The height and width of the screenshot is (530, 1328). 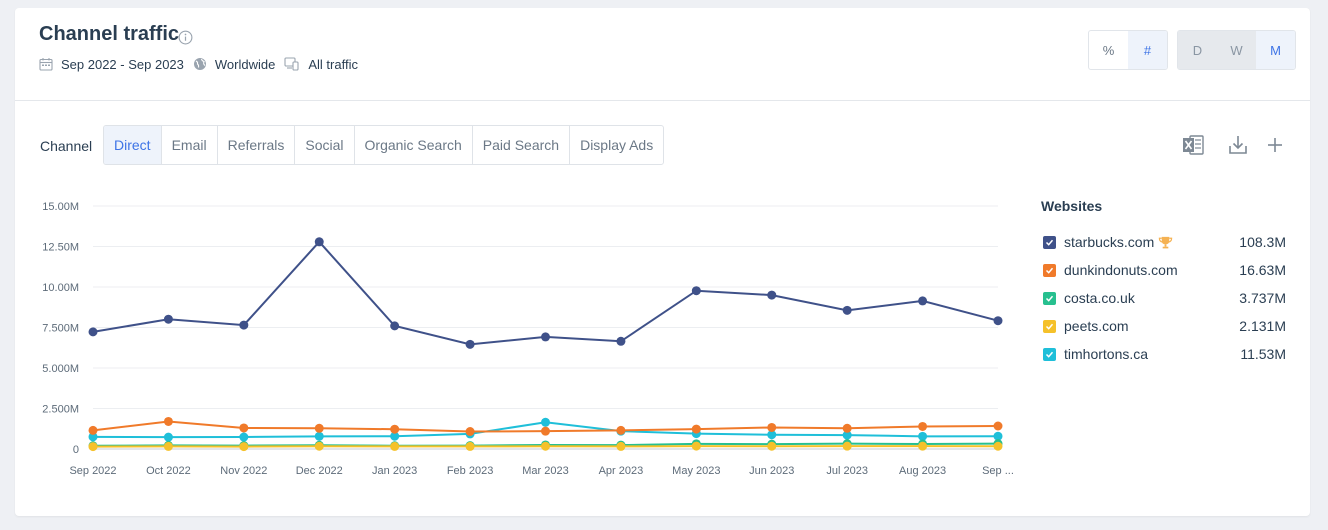 What do you see at coordinates (333, 64) in the screenshot?
I see `traffic-type-text: All traffic` at bounding box center [333, 64].